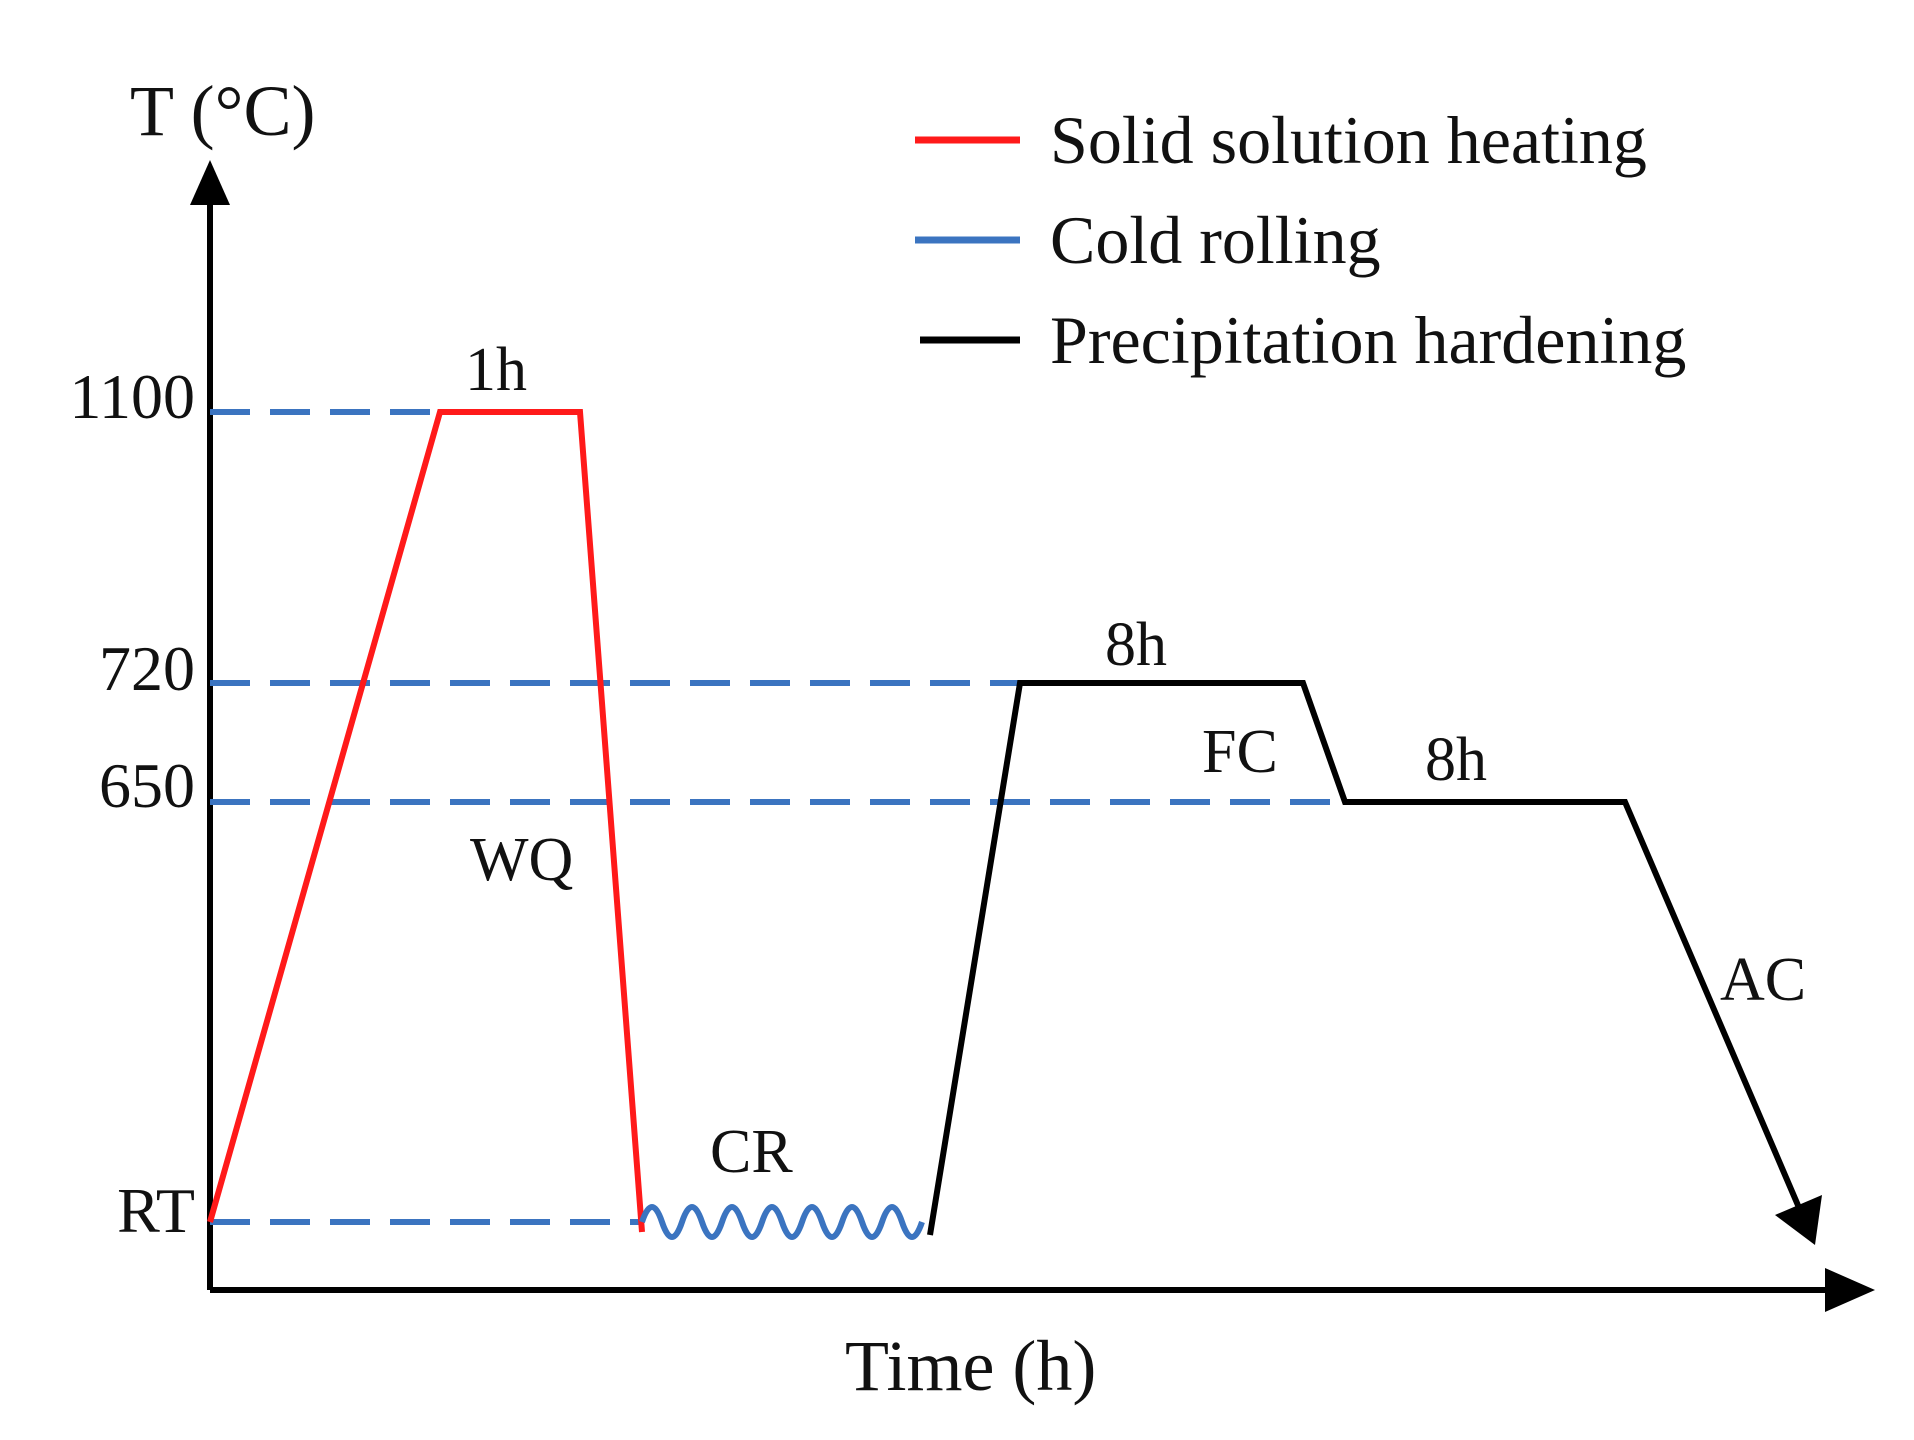 Image resolution: width=1914 pixels, height=1440 pixels. What do you see at coordinates (156, 1210) in the screenshot?
I see `tick-label-rt: RT` at bounding box center [156, 1210].